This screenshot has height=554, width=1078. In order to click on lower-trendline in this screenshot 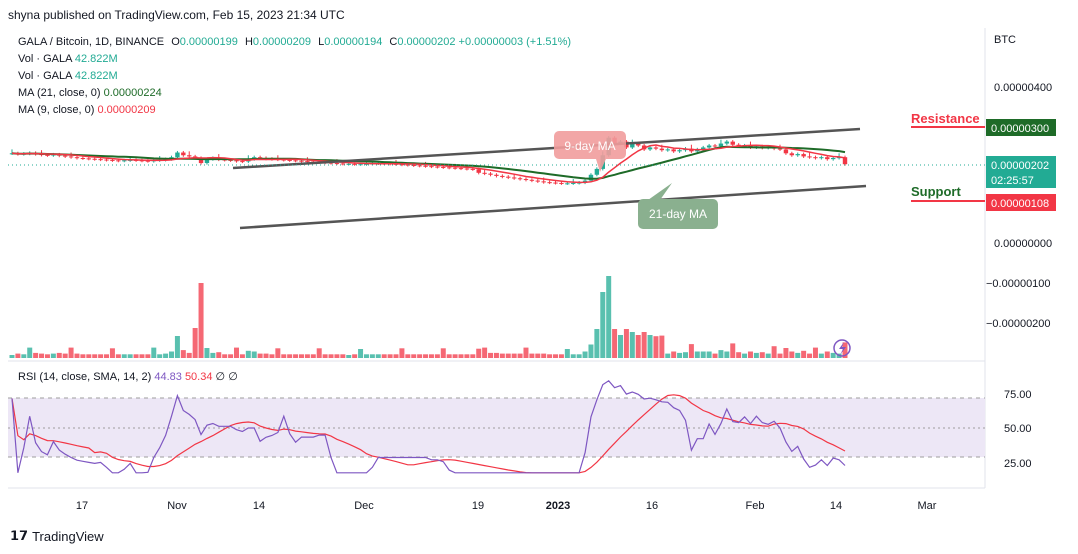, I will do `click(553, 207)`.